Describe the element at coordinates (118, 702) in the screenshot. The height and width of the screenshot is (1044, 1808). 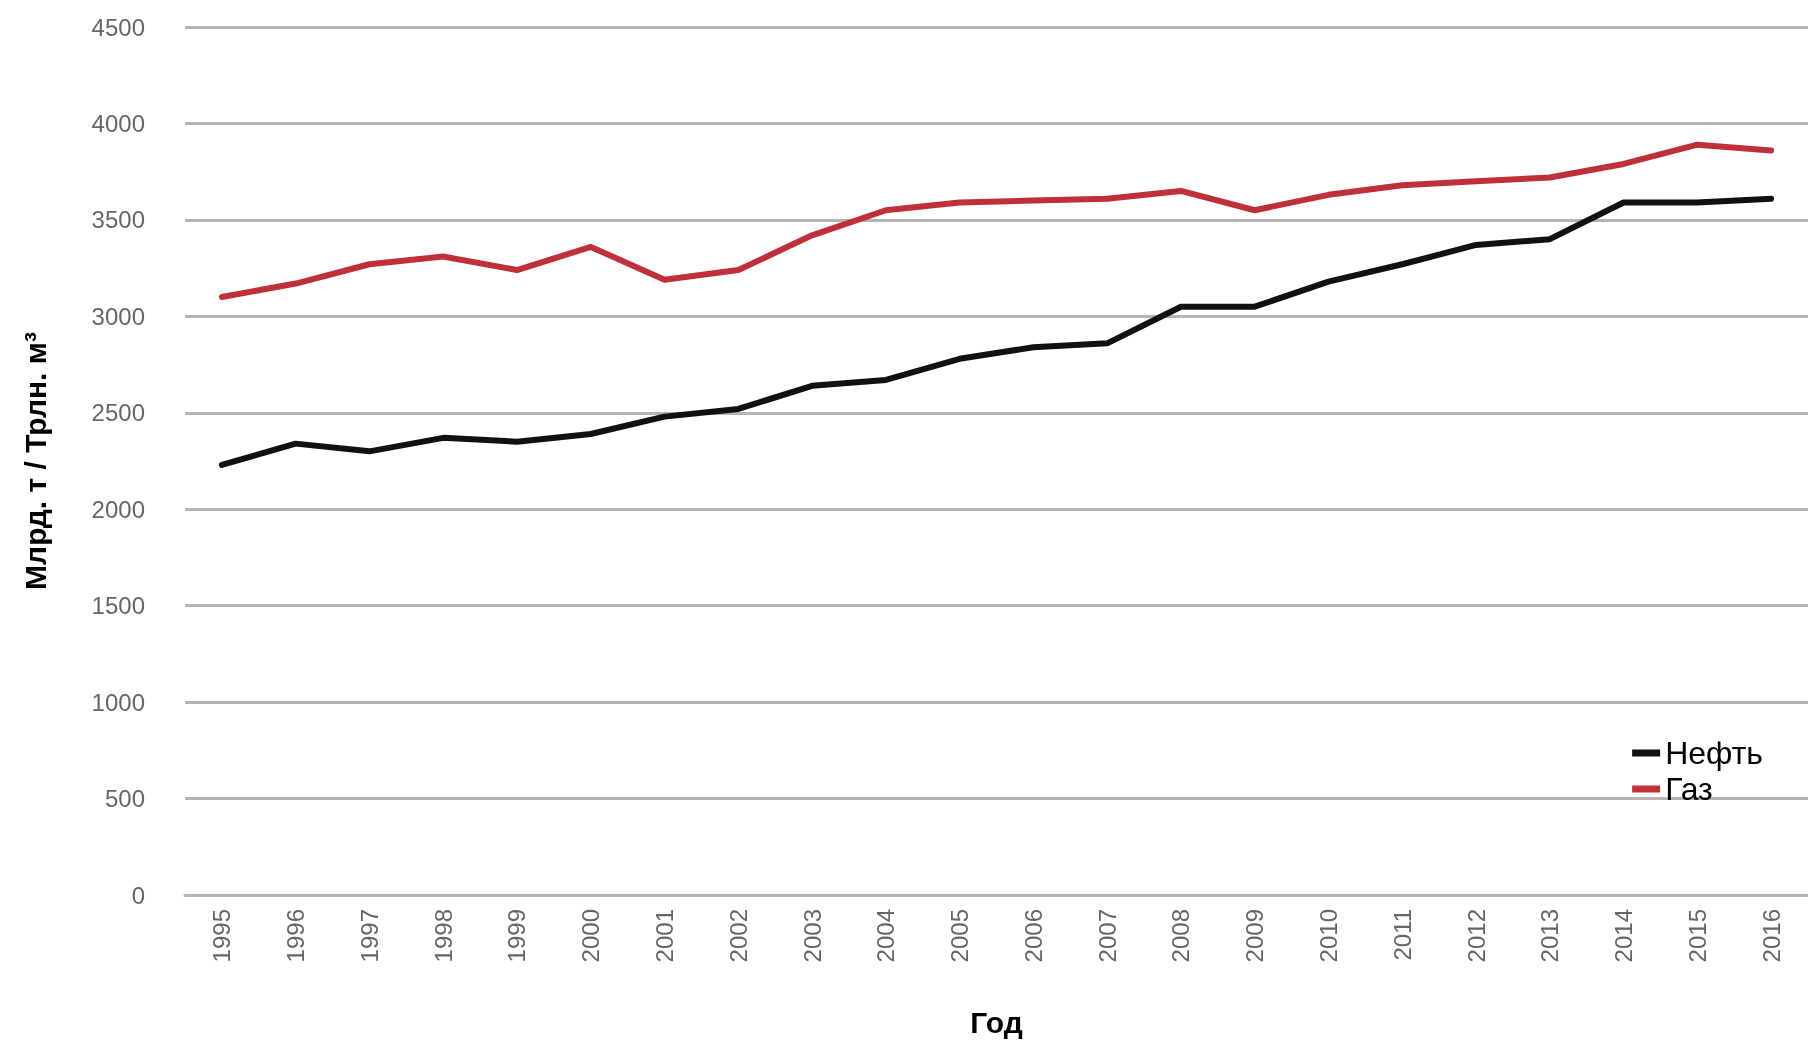
I see `y-tick-label: 1000` at that location.